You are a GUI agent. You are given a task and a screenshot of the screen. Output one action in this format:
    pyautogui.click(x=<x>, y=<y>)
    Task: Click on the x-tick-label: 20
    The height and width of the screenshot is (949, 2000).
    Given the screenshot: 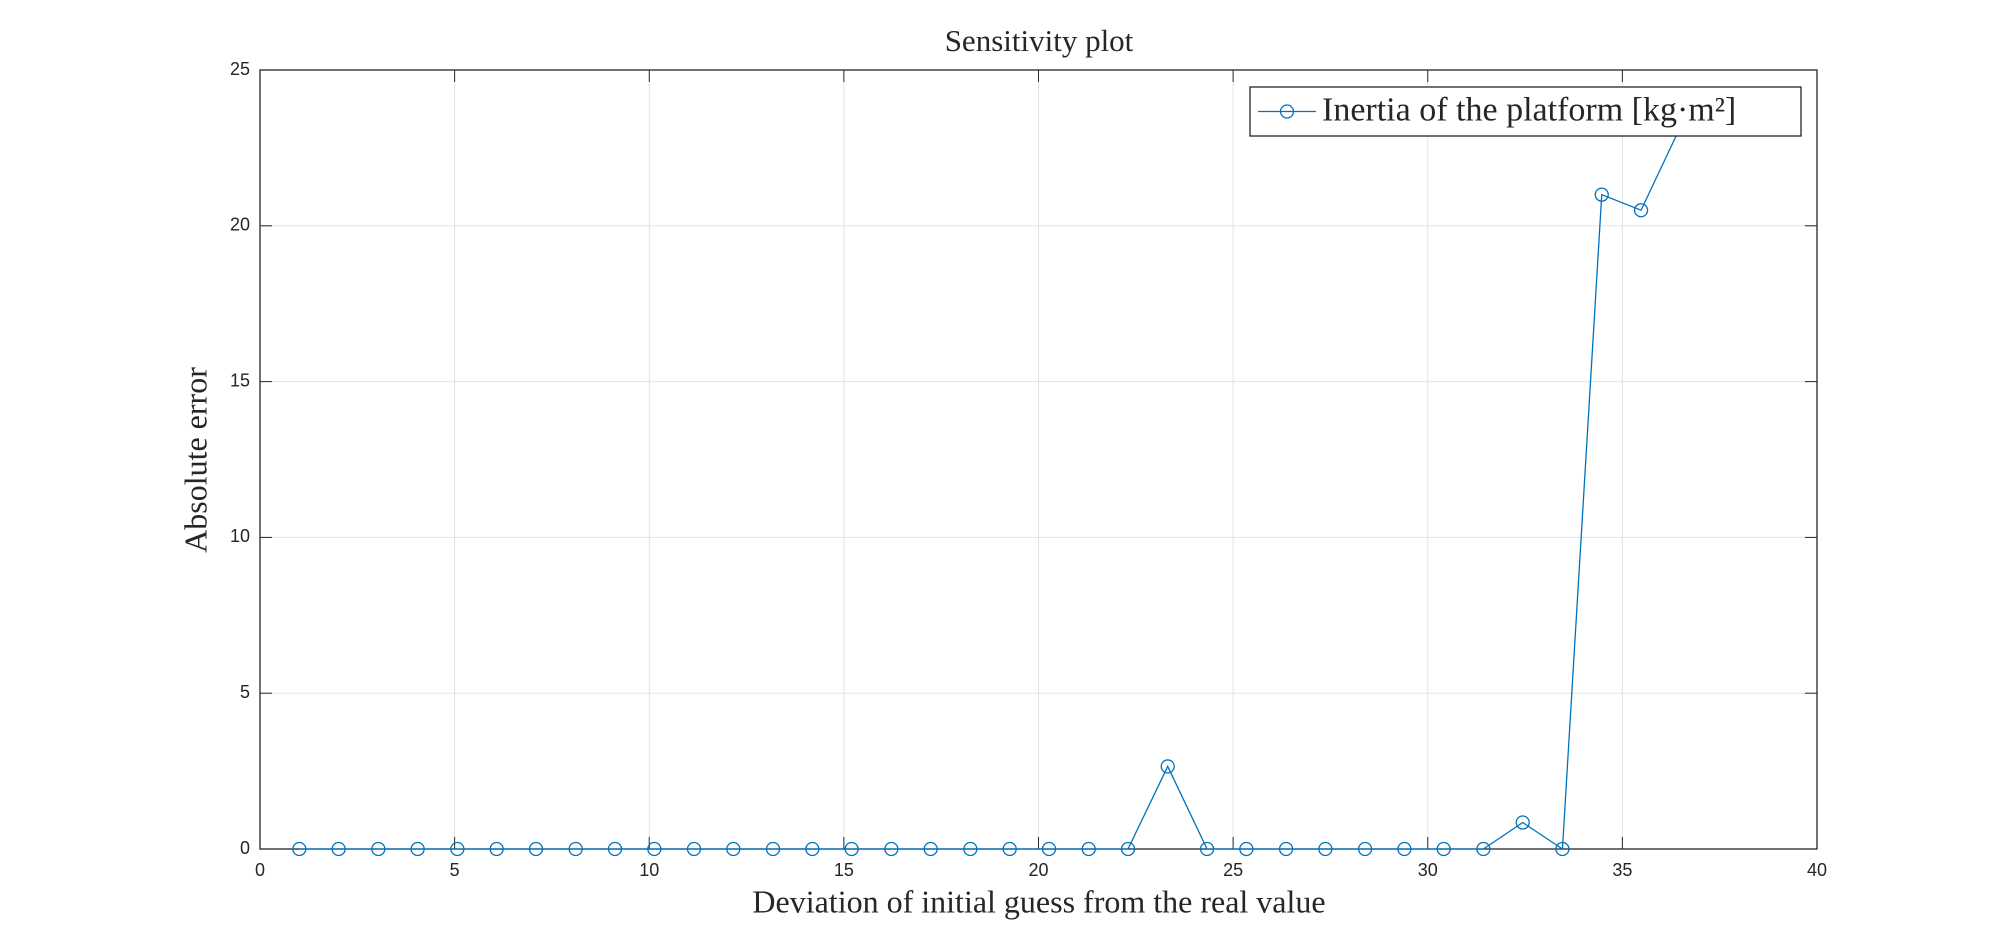 What is the action you would take?
    pyautogui.click(x=1038, y=870)
    